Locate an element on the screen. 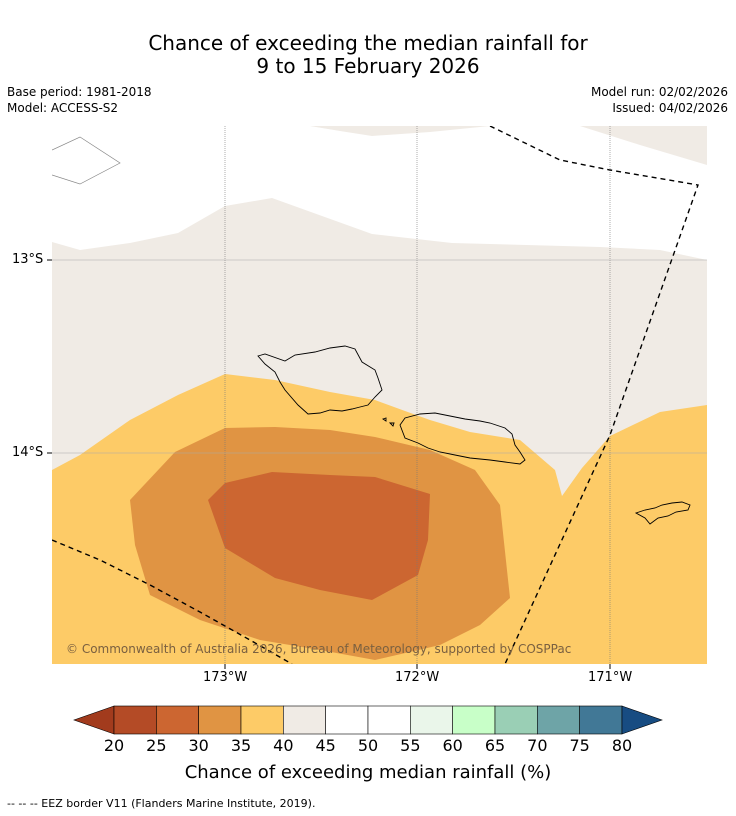  lat-label-13s: 13°S is located at coordinates (28, 259).